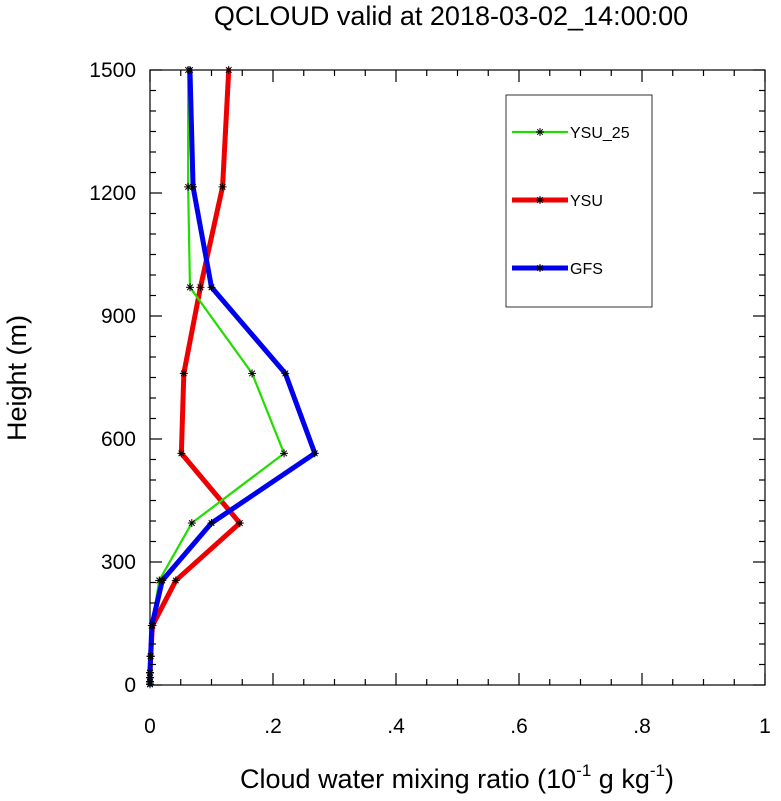  Describe the element at coordinates (765, 726) in the screenshot. I see `x-tick-label: 1` at that location.